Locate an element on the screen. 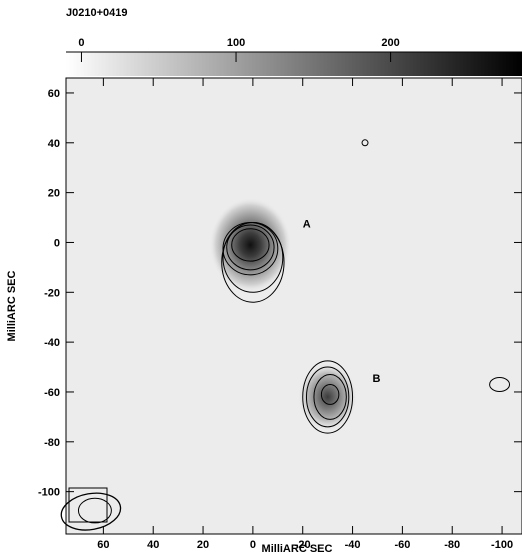  beam-box is located at coordinates (91, 509).